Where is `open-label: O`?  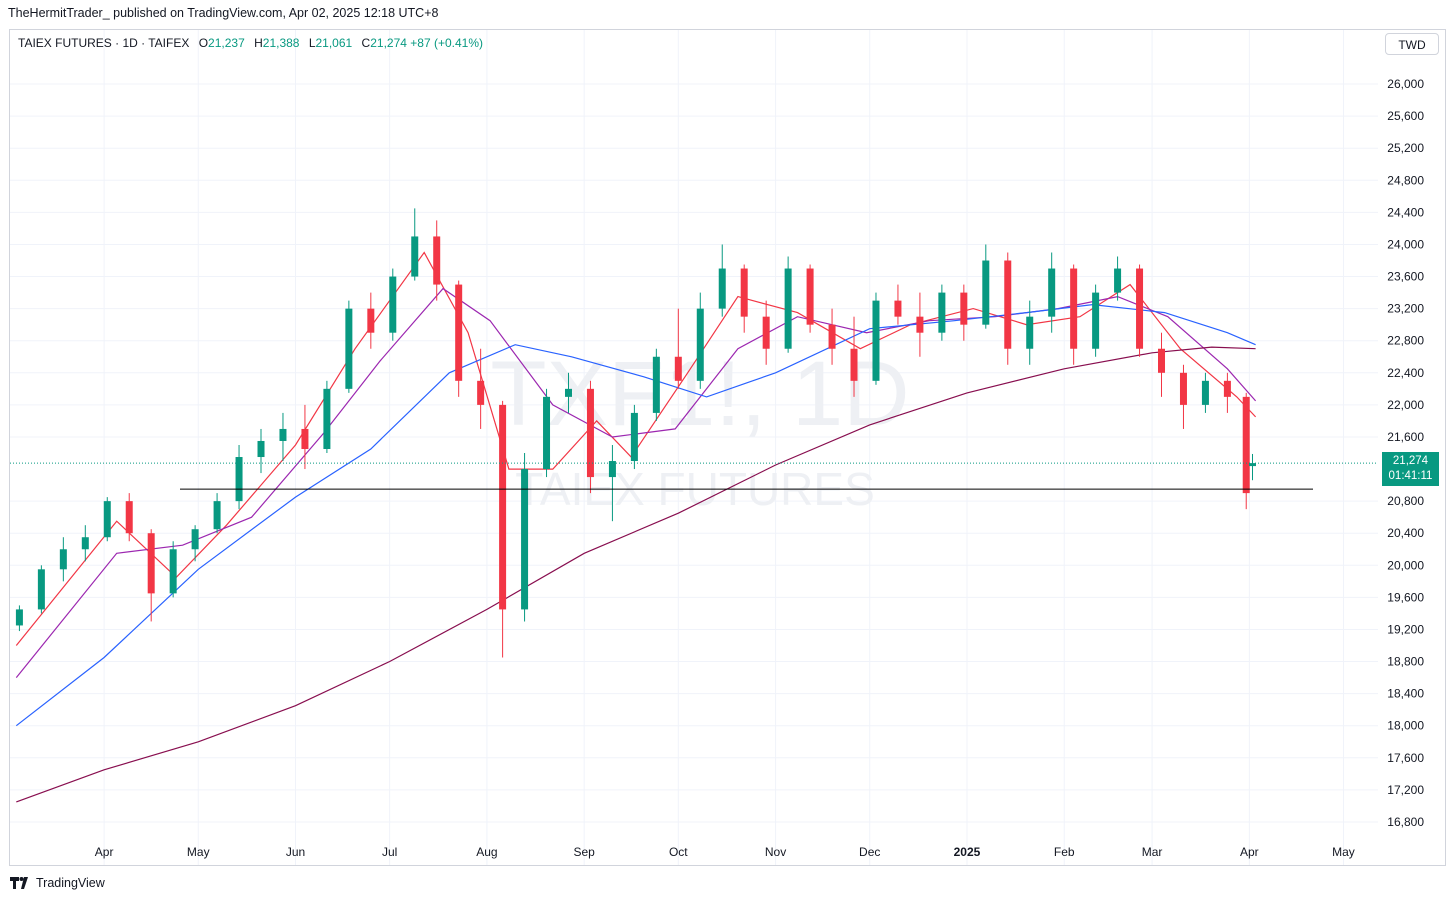
open-label: O is located at coordinates (203, 43).